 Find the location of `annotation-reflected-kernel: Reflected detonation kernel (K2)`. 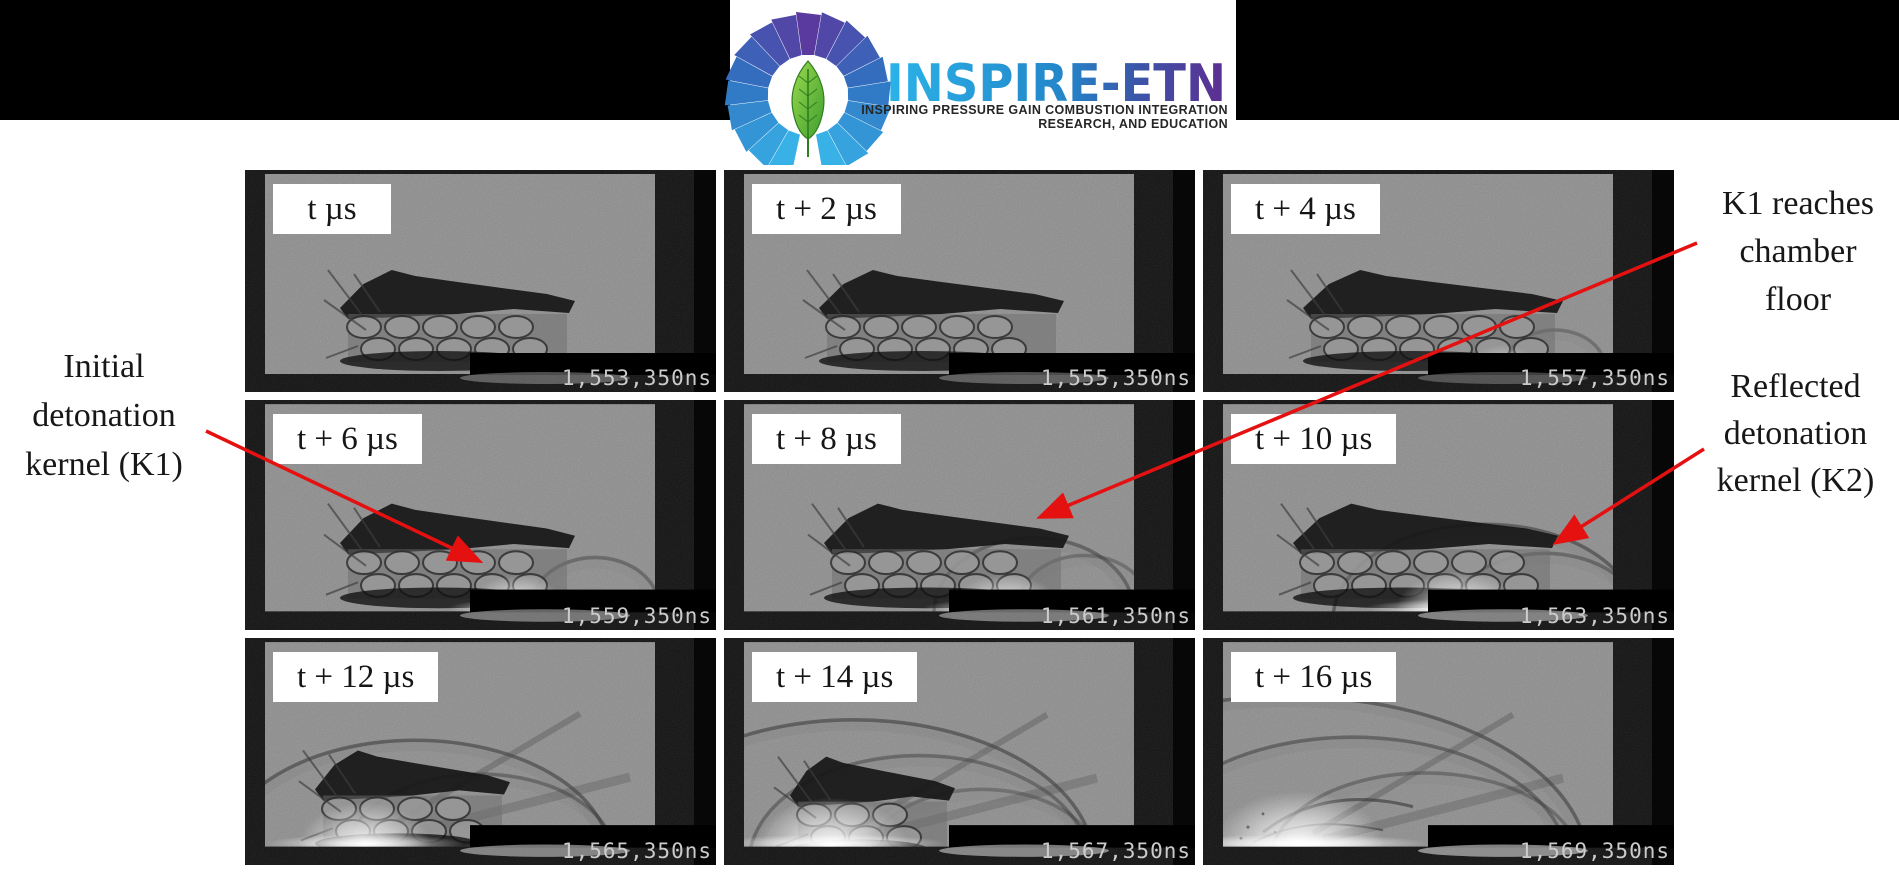

annotation-reflected-kernel: Reflected detonation kernel (K2) is located at coordinates (1795, 433).